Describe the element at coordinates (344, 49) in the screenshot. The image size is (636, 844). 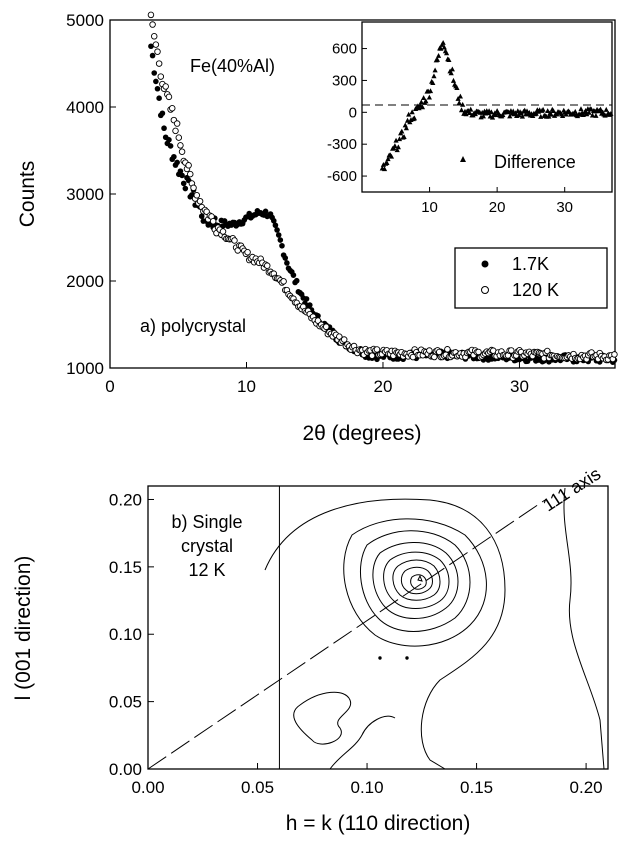
I see `inset-y-tick-label: 600` at that location.